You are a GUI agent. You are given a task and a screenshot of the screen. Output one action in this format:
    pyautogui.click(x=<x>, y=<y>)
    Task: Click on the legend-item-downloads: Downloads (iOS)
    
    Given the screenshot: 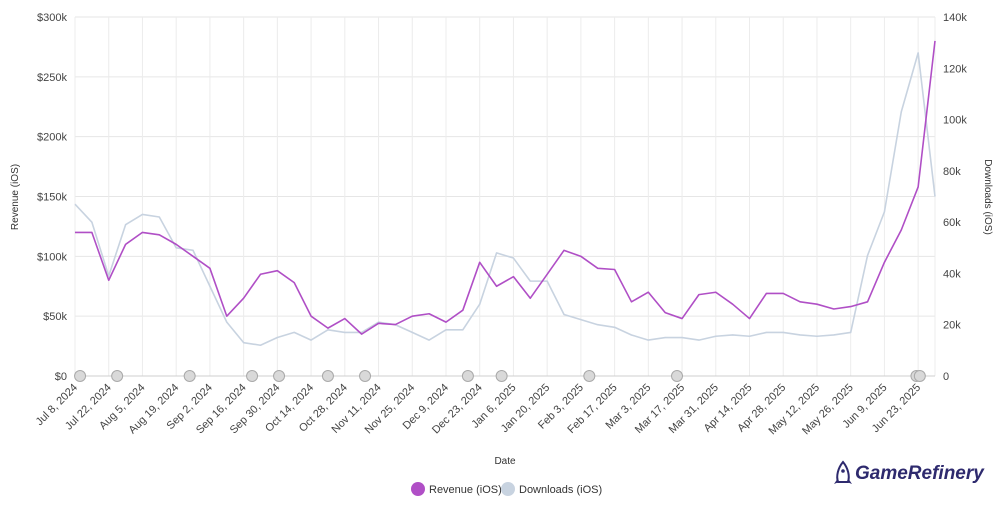 What is the action you would take?
    pyautogui.click(x=551, y=489)
    